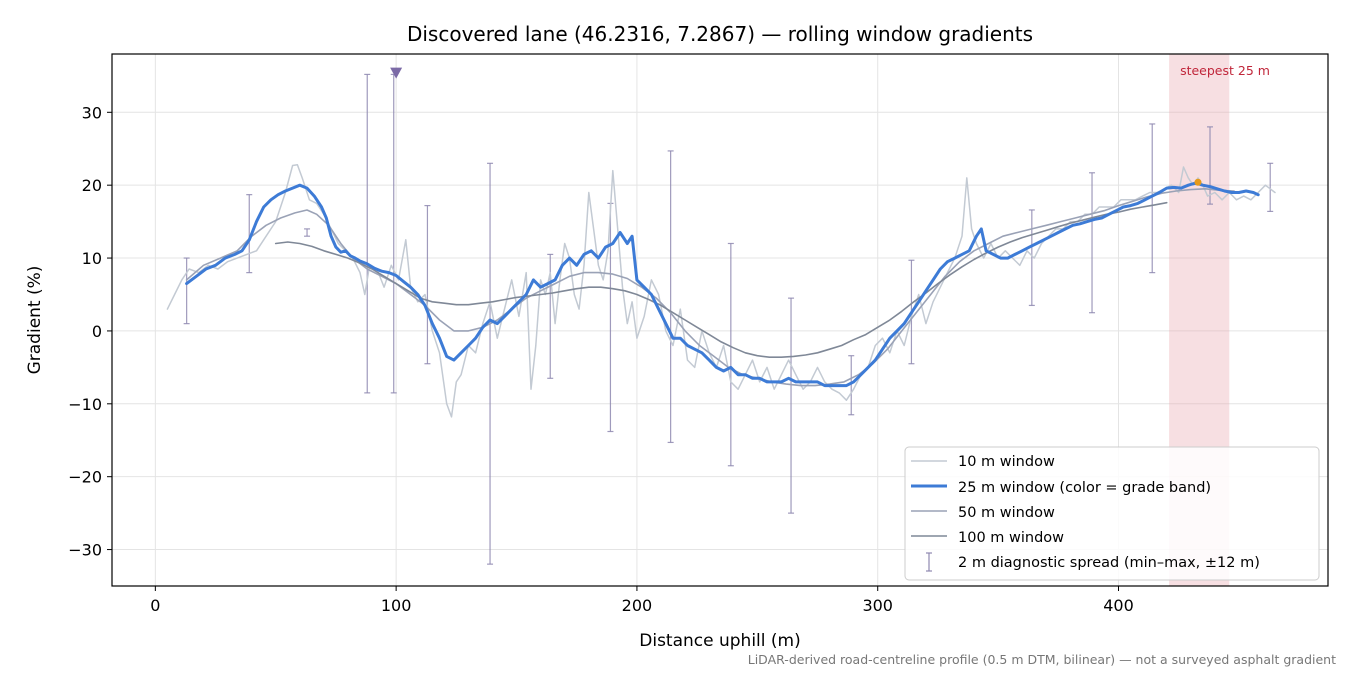  What do you see at coordinates (85, 550) in the screenshot?
I see `y-tick-label: −30` at bounding box center [85, 550].